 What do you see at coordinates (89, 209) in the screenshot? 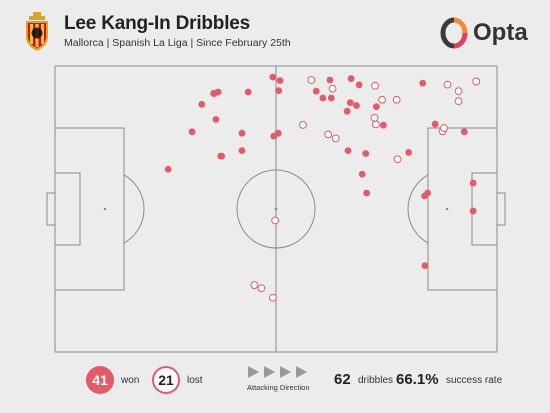
I see `left-penalty-box` at bounding box center [89, 209].